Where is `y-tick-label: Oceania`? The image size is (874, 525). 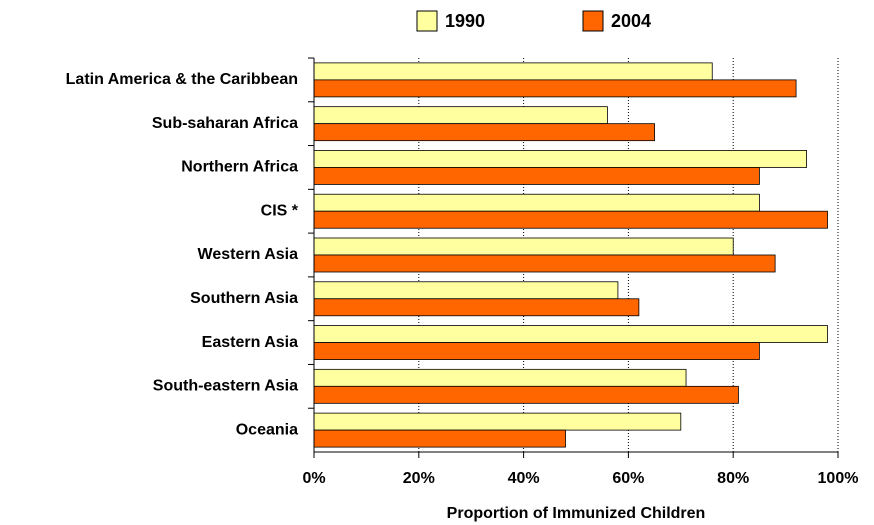 y-tick-label: Oceania is located at coordinates (267, 429).